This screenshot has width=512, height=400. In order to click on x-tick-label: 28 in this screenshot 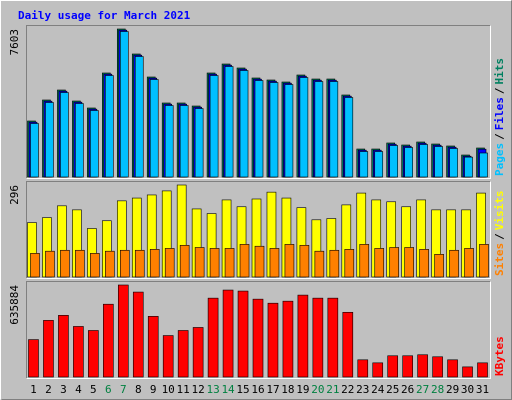, I will do `click(437, 389)`.